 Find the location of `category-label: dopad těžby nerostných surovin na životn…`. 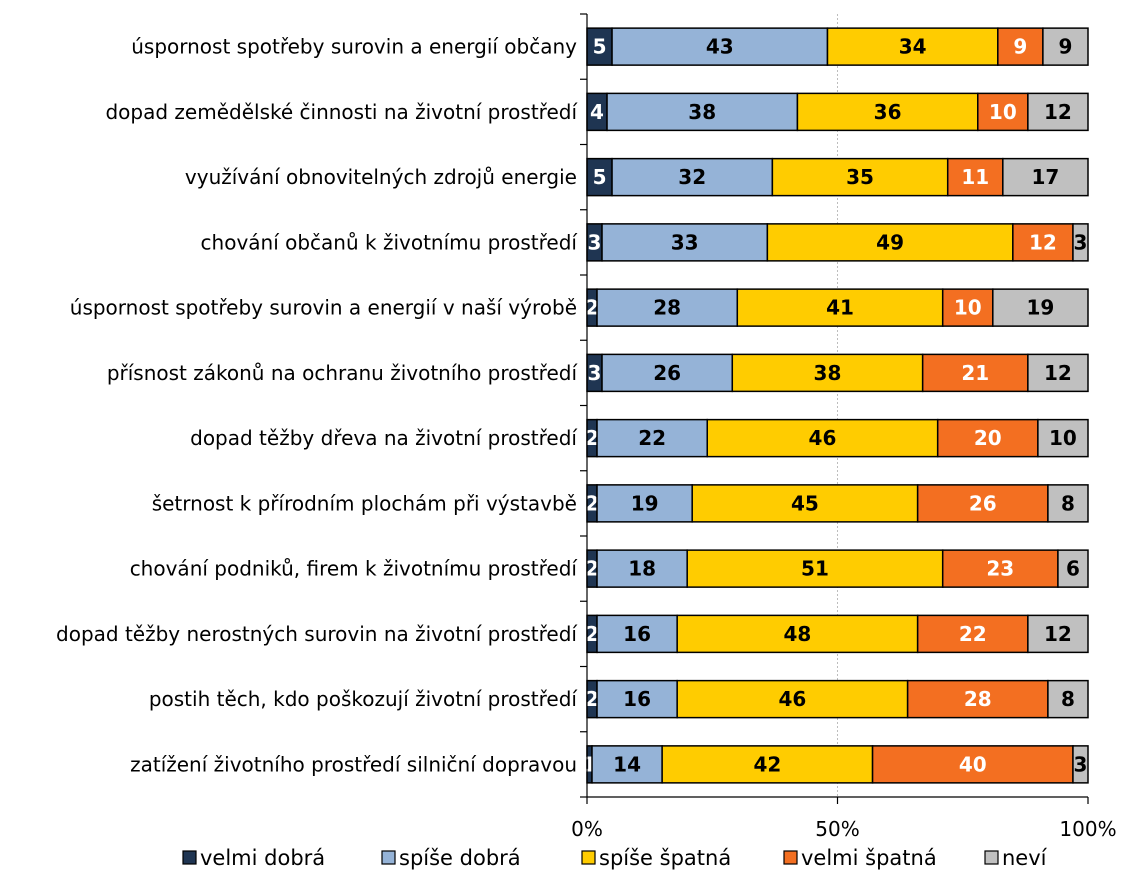

category-label: dopad těžby nerostných surovin na životn… is located at coordinates (317, 634).